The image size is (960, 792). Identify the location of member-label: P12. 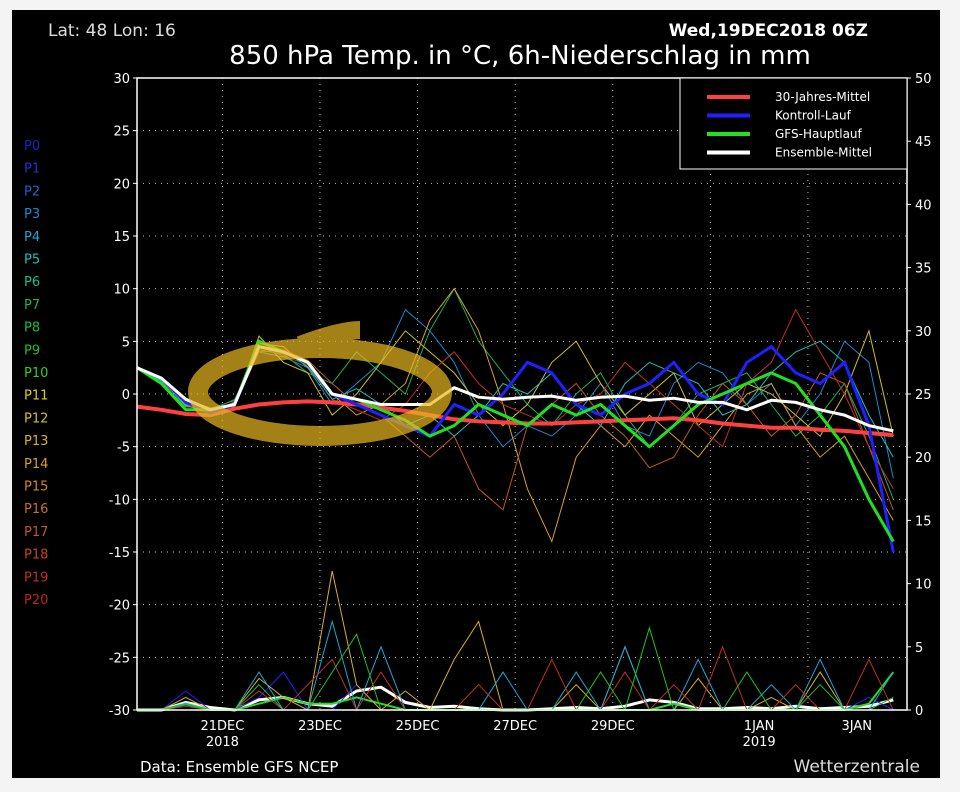
(36, 418).